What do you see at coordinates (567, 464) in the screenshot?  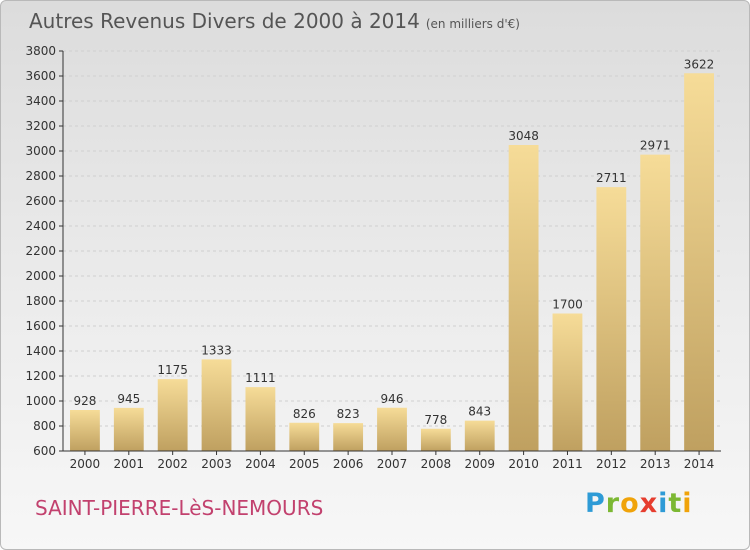 I see `x-tick-label: 2011` at bounding box center [567, 464].